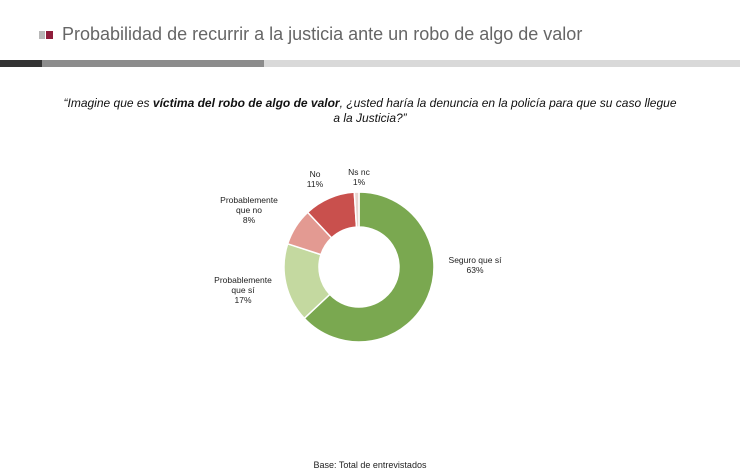 The image size is (740, 474). Describe the element at coordinates (249, 210) in the screenshot. I see `data-label-probablemente-que-no: Probablemente que no 8%` at that location.